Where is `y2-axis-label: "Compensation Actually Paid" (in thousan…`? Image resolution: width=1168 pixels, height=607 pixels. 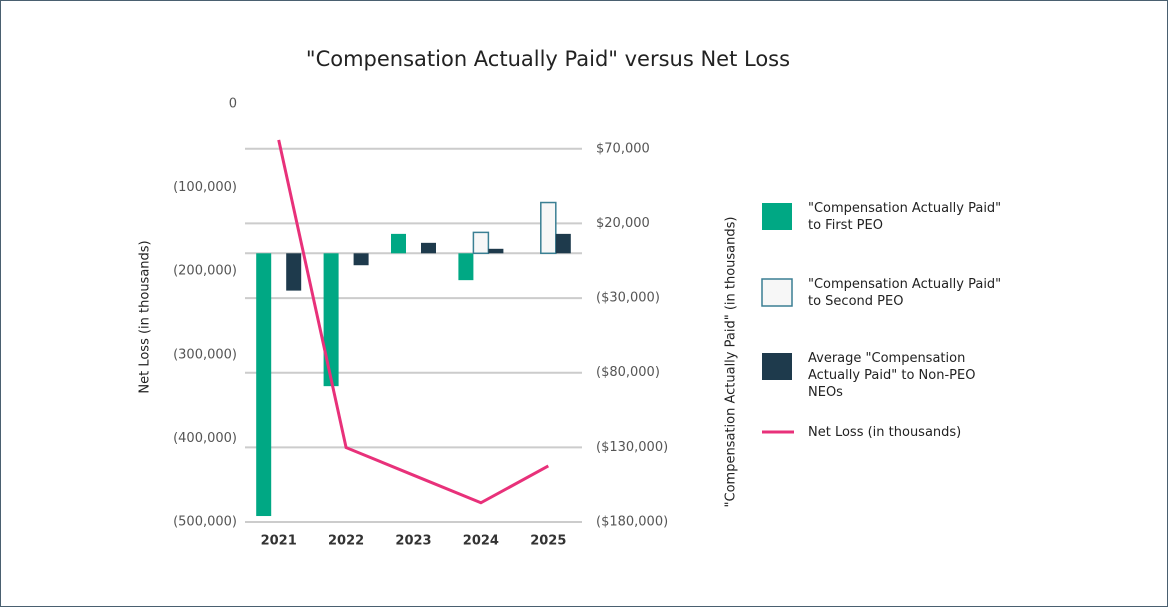
y2-axis-label: "Compensation Actually Paid" (in thousan… is located at coordinates (731, 362).